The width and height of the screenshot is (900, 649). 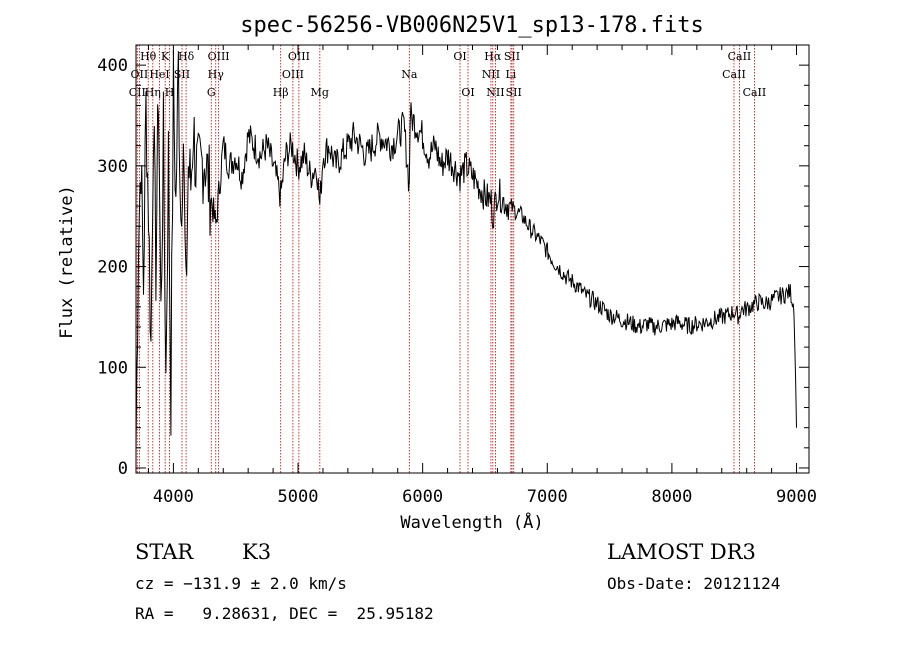 What do you see at coordinates (514, 92) in the screenshot?
I see `line-label-24: SII` at bounding box center [514, 92].